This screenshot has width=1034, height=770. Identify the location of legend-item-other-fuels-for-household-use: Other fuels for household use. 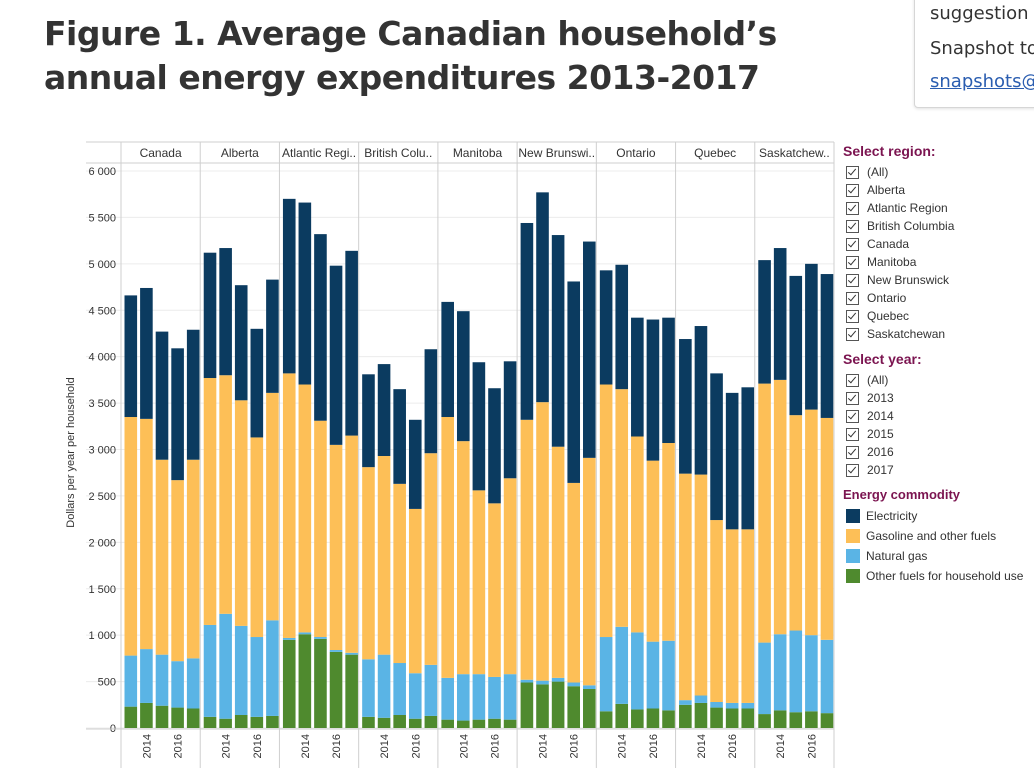
(938, 576).